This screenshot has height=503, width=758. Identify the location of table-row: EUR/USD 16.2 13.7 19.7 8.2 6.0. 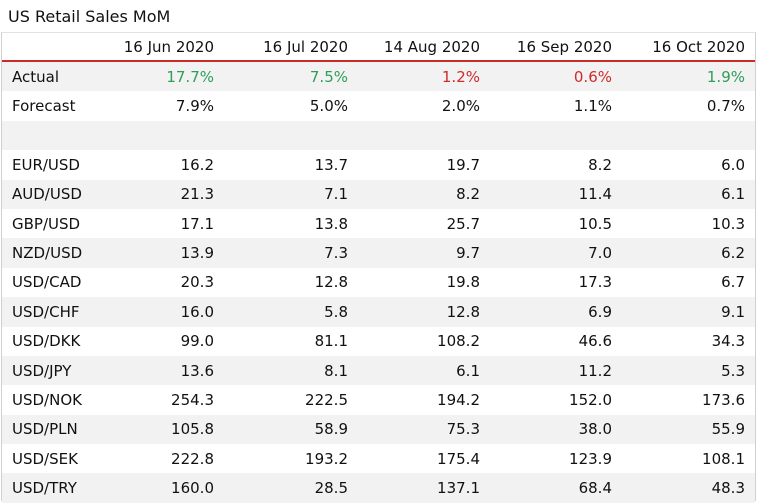
(378, 164).